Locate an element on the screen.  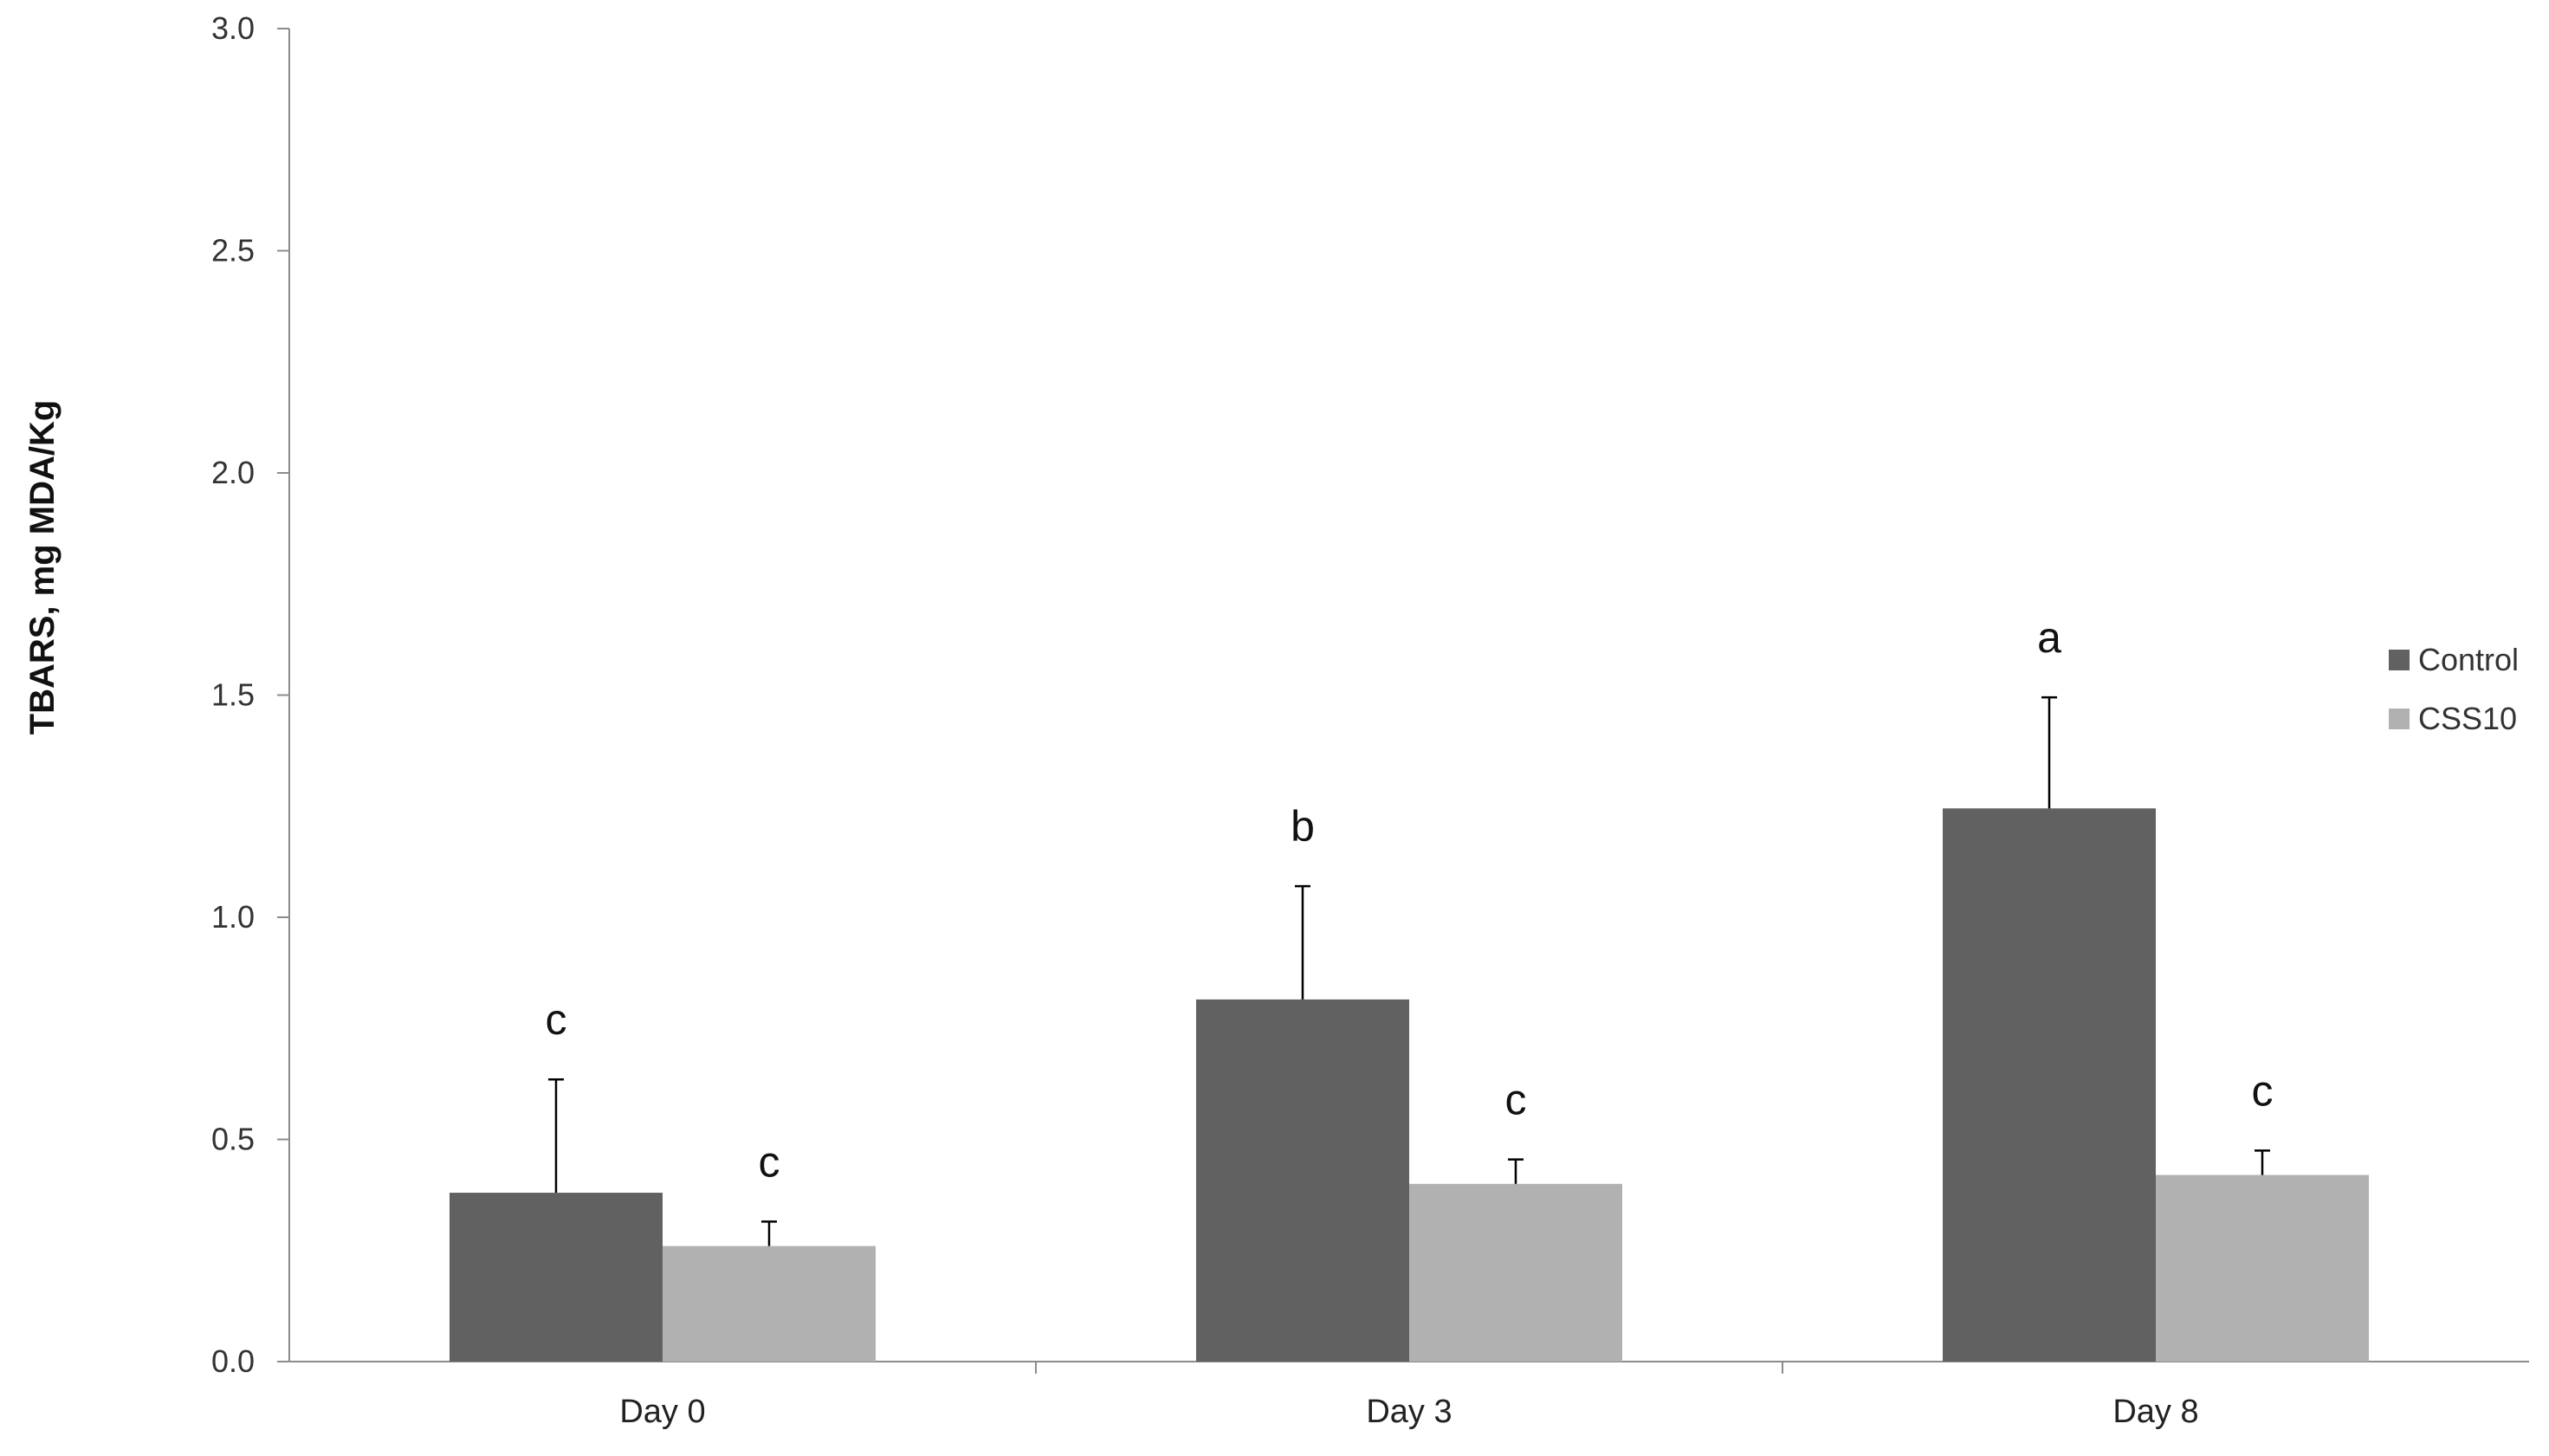
legend-swatch-control is located at coordinates (2399, 660).